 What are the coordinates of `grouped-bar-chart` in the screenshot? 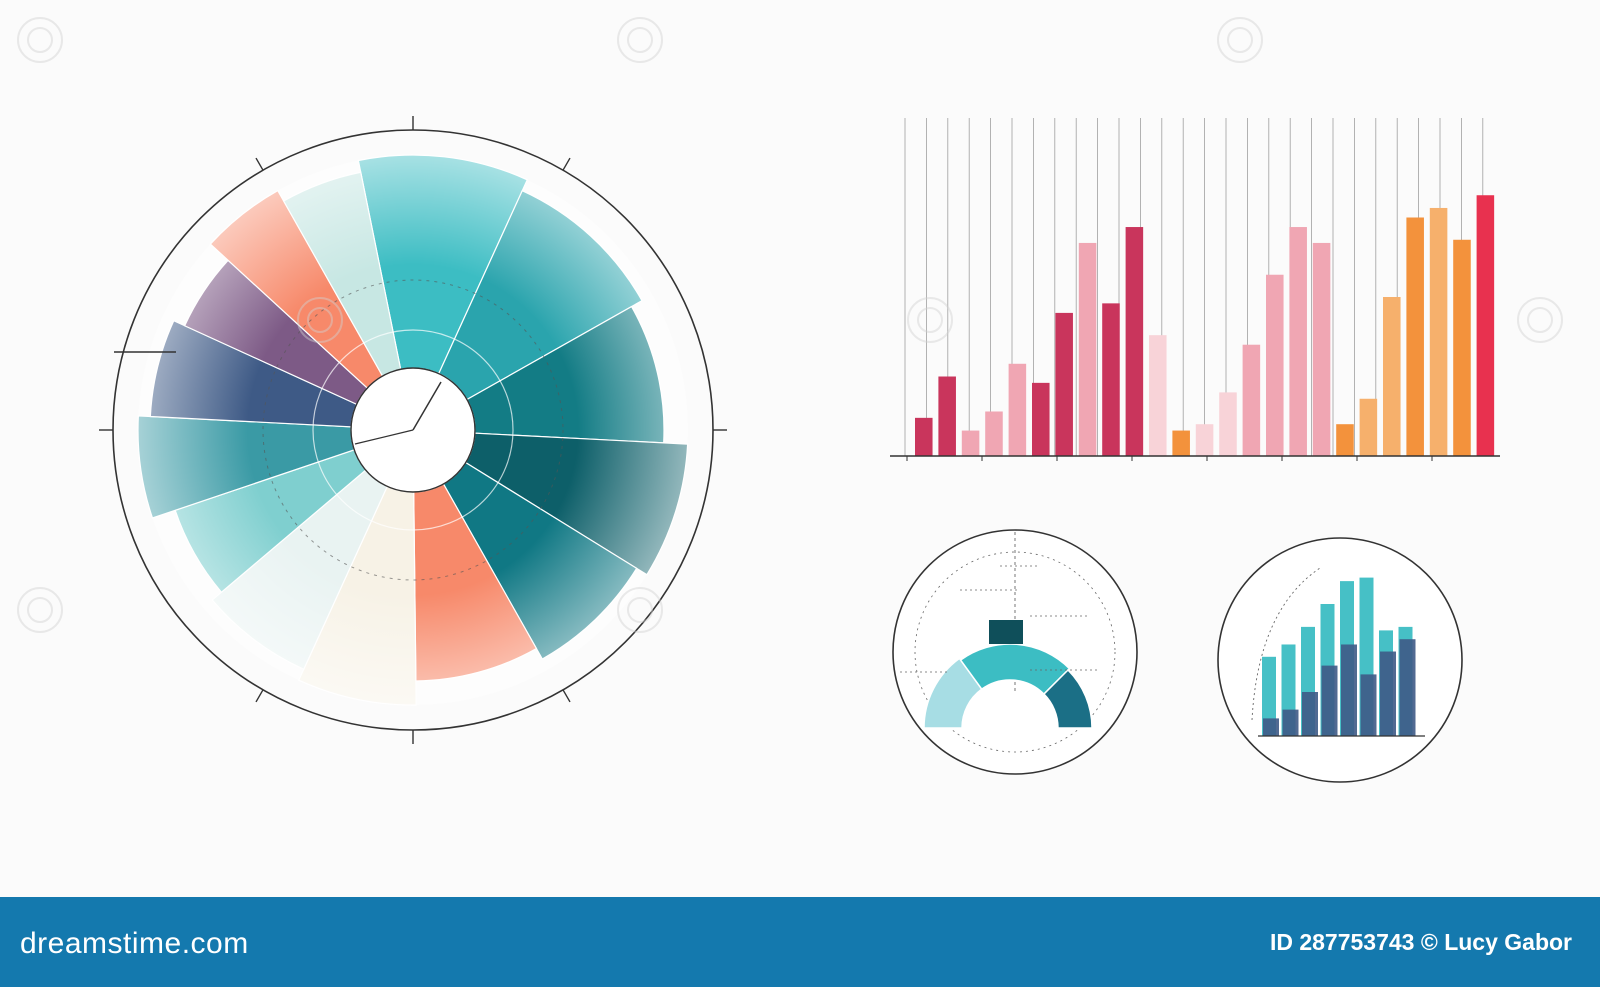 It's located at (1340, 660).